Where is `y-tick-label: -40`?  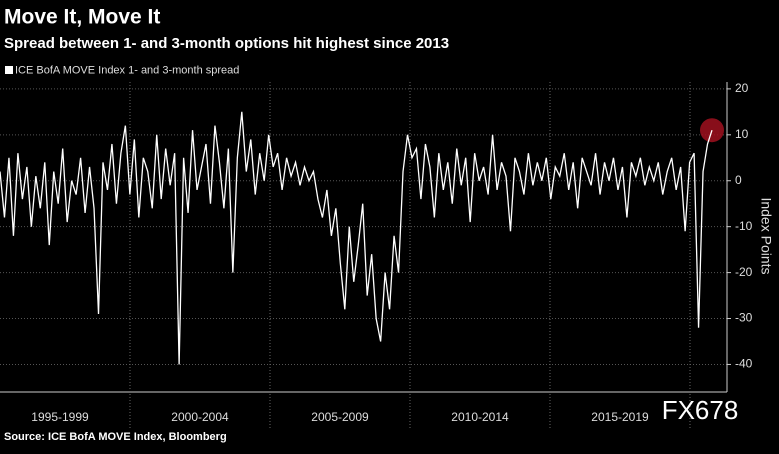 y-tick-label: -40 is located at coordinates (744, 364).